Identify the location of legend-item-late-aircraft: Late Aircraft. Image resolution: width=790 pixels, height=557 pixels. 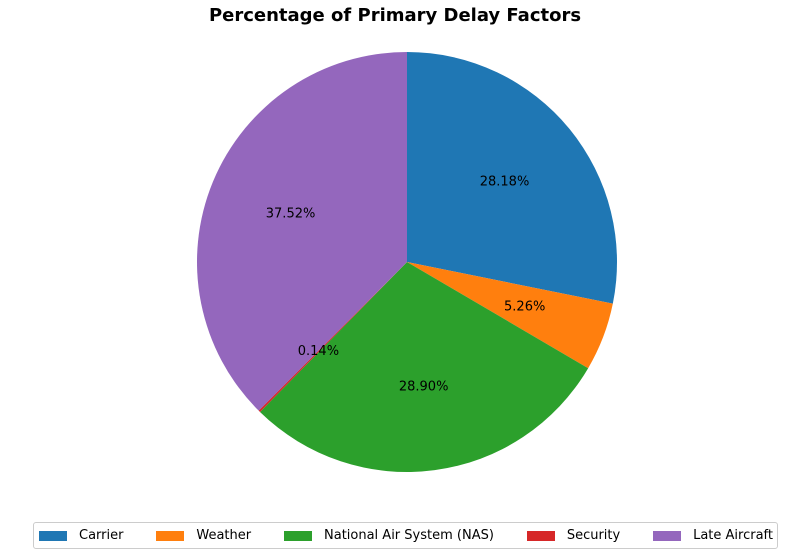
(713, 535).